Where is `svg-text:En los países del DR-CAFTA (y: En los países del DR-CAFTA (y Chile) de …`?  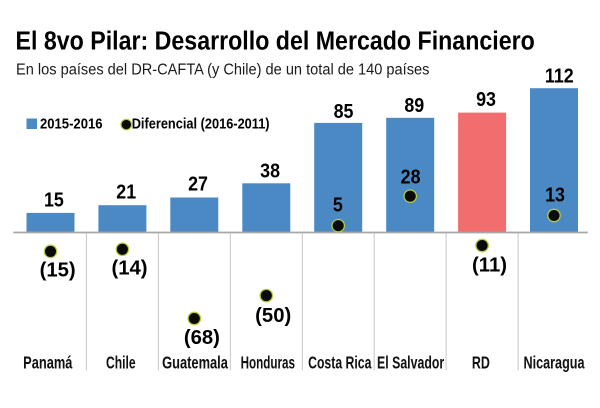
svg-text:En los países del DR-CAFTA (y: En los países del DR-CAFTA (y Chile) de … is located at coordinates (222, 69).